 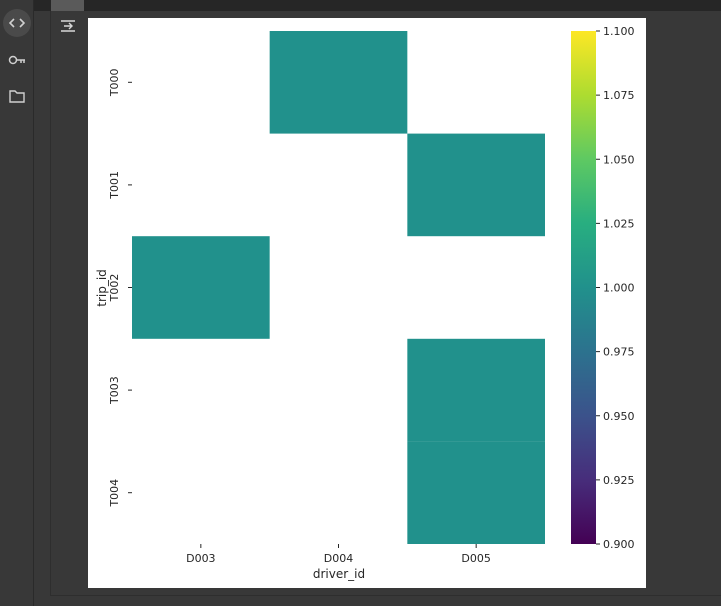 What do you see at coordinates (619, 352) in the screenshot?
I see `colorbar-tick-label: 0.975` at bounding box center [619, 352].